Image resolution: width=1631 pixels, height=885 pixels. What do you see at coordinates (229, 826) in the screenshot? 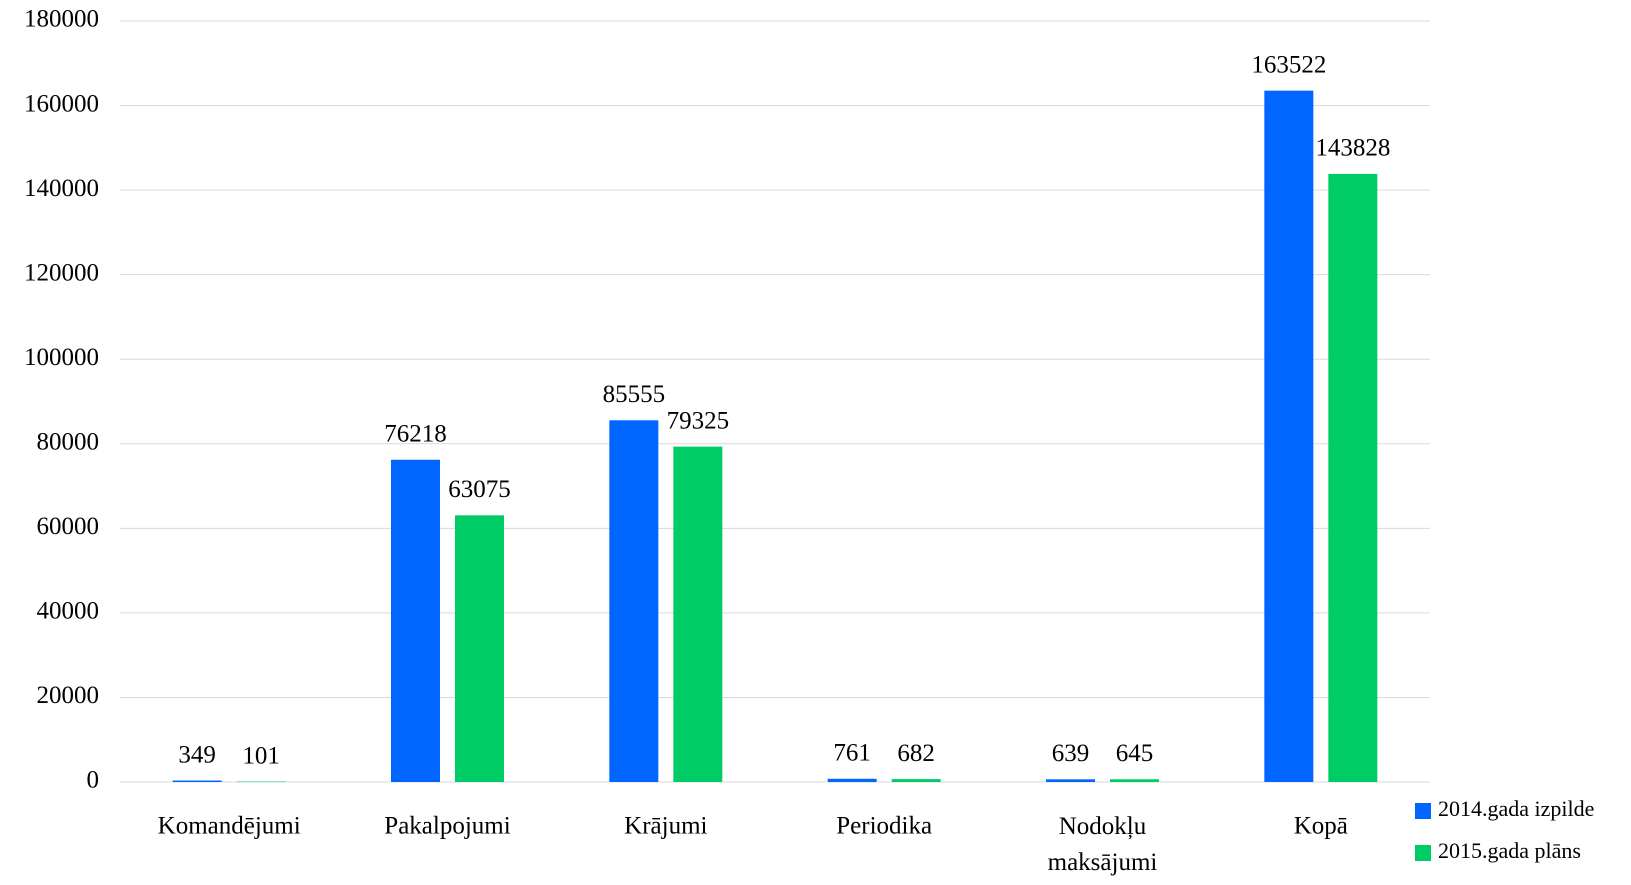
I see `x-tick-label: Komandējumi` at bounding box center [229, 826].